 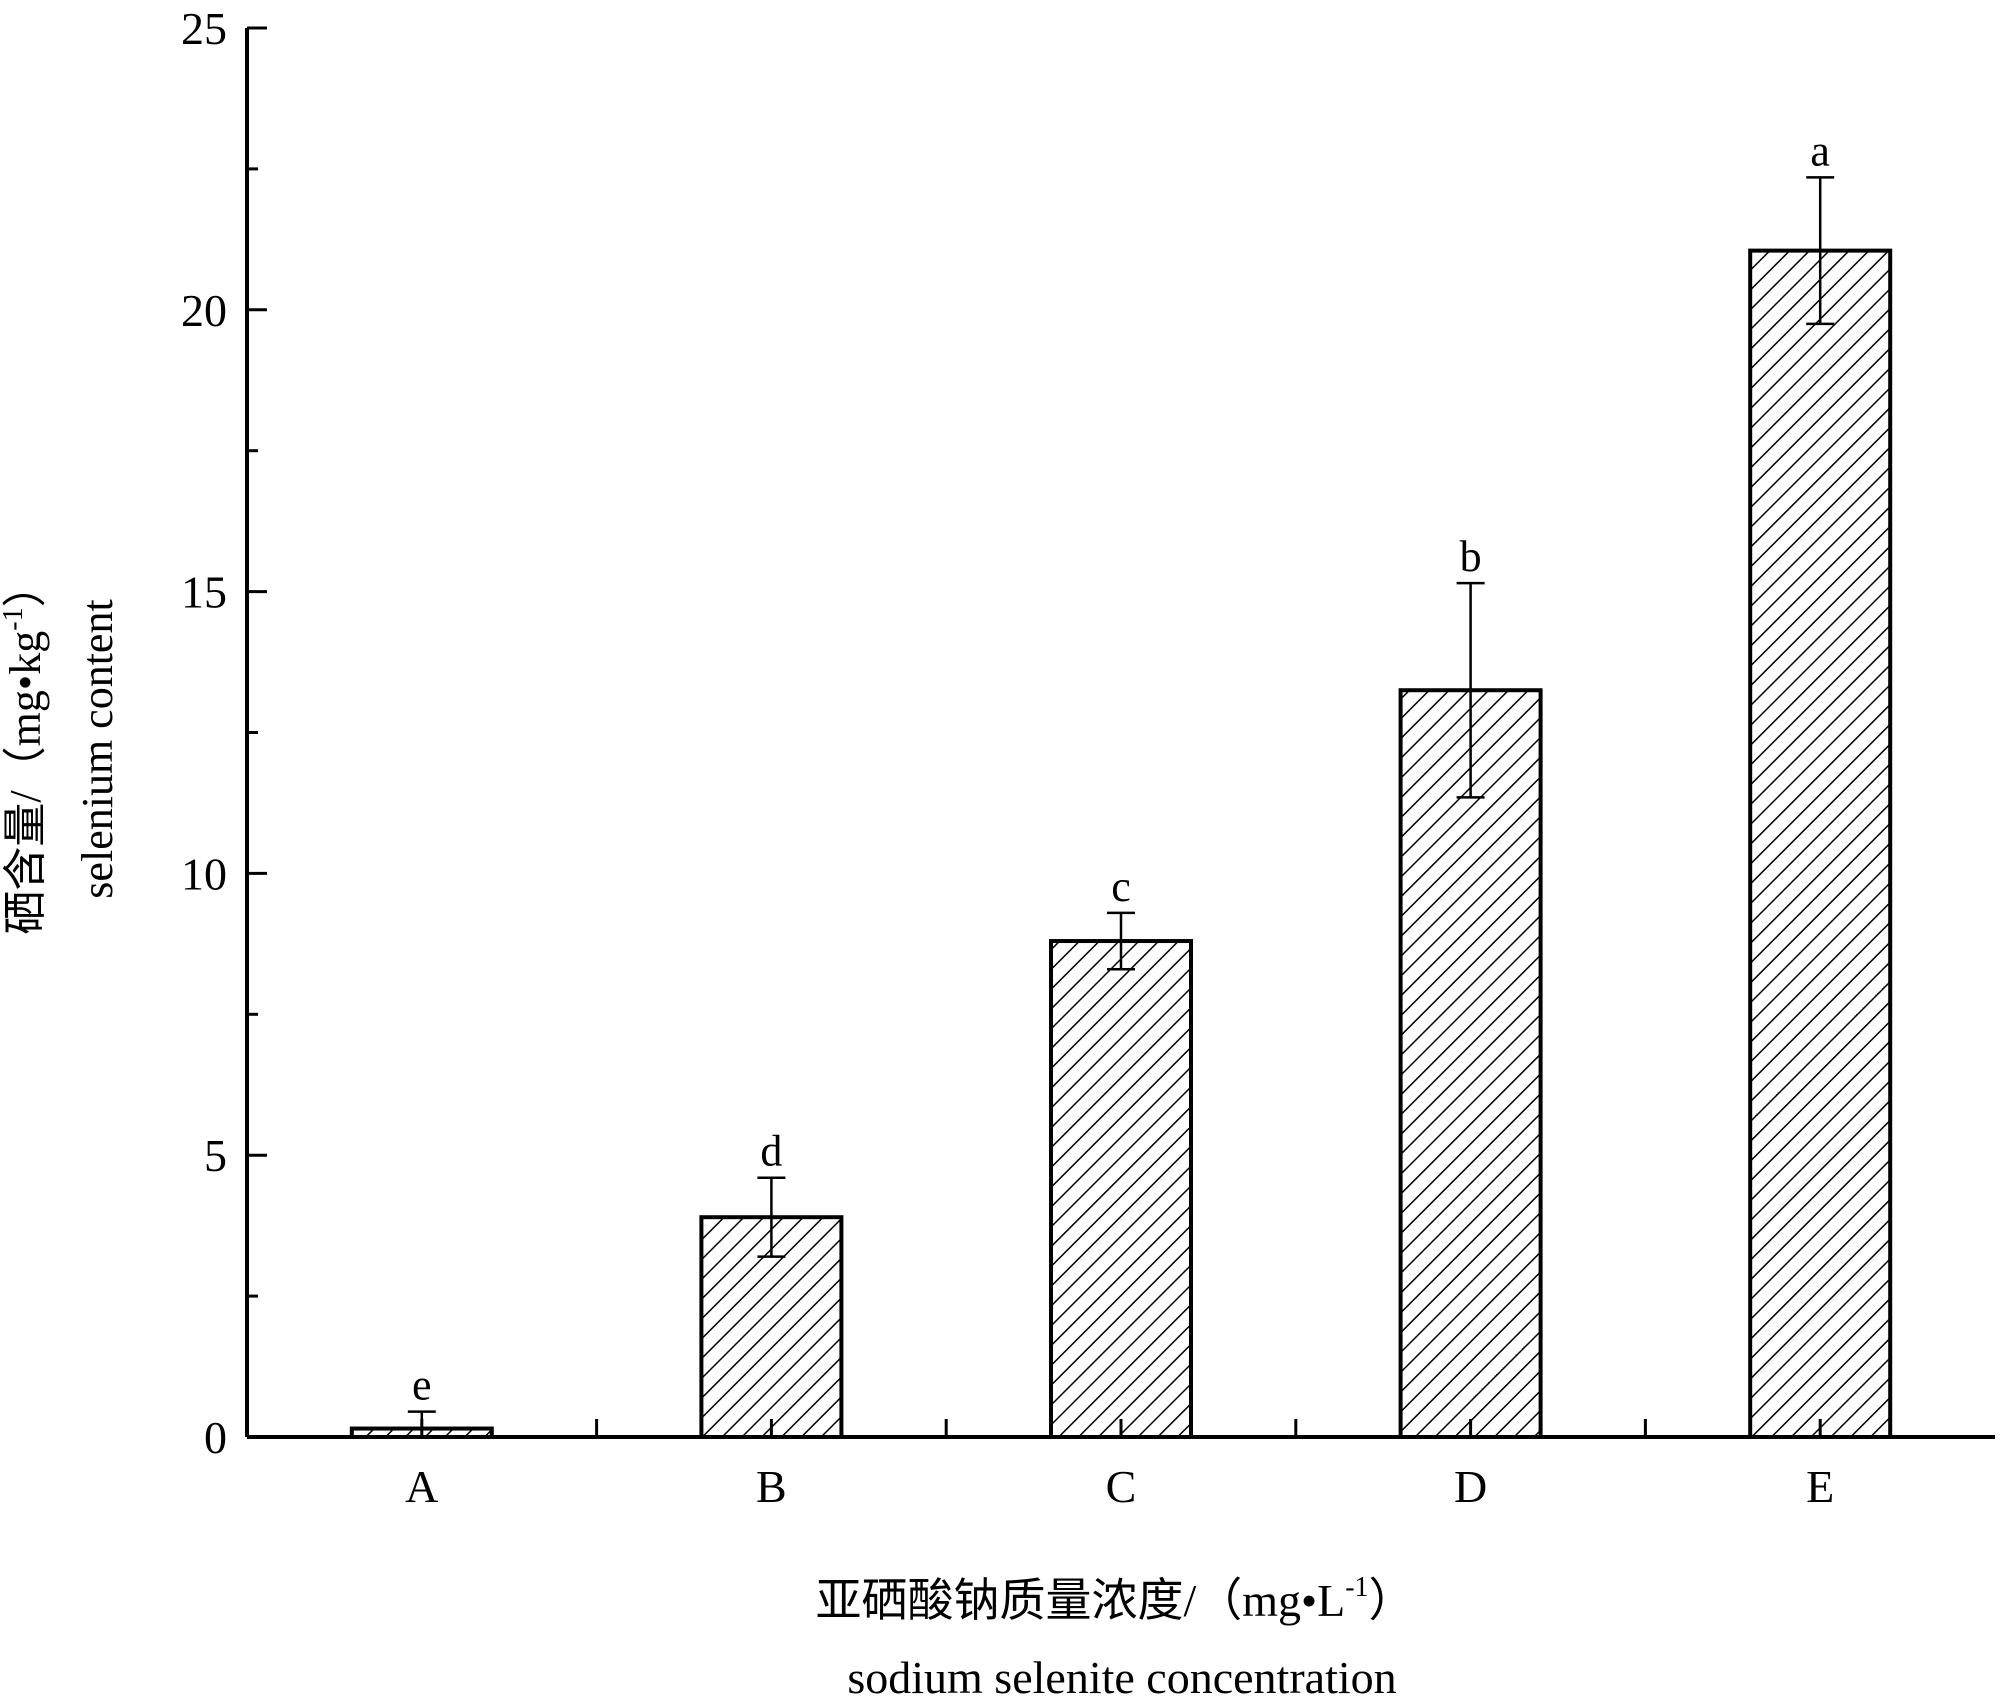 What do you see at coordinates (204, 310) in the screenshot?
I see `y-tick-label-20: 20` at bounding box center [204, 310].